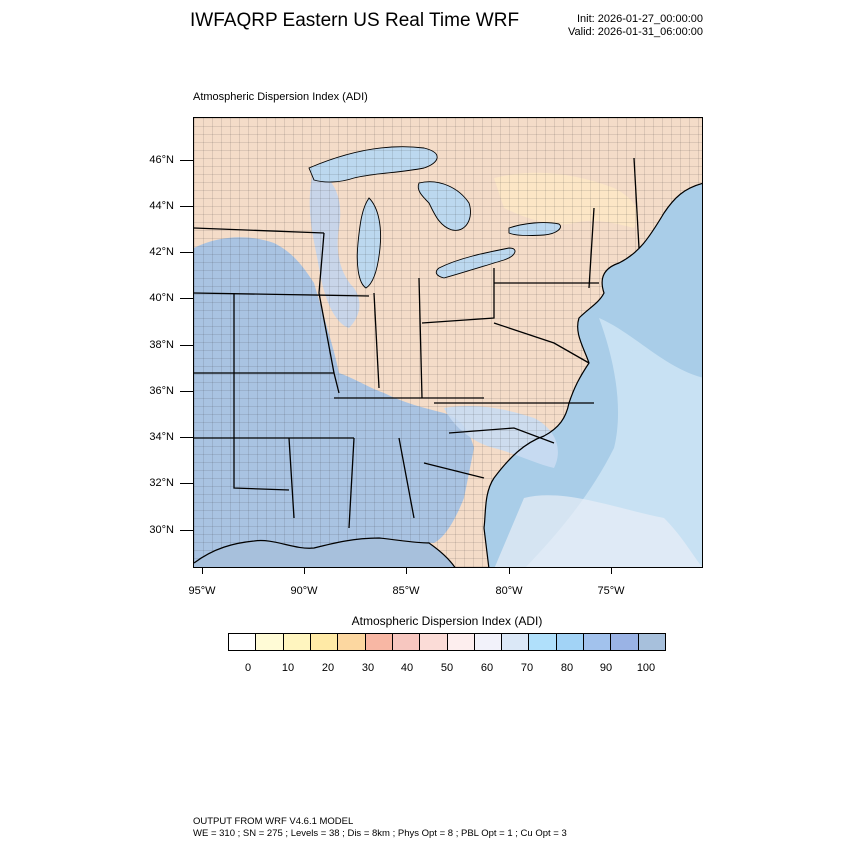  I want to click on color-legend-bar, so click(447, 642).